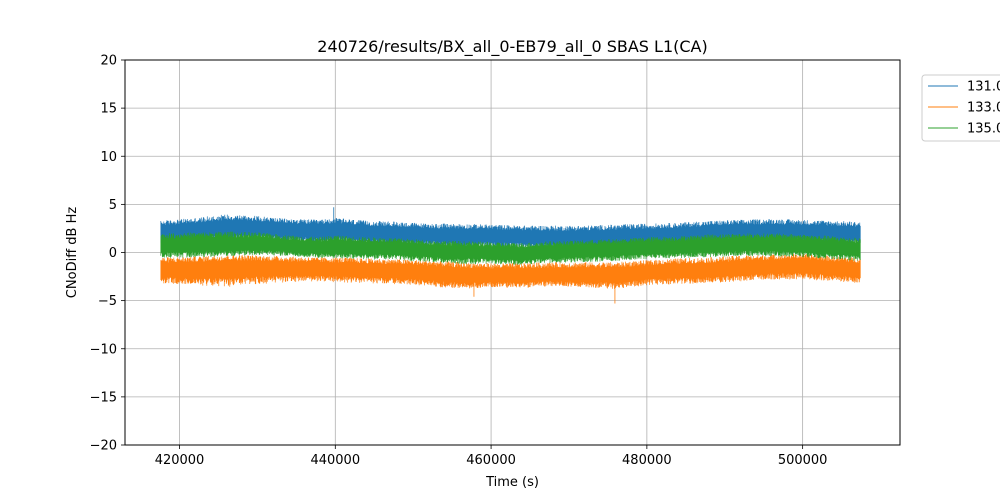 Image resolution: width=1000 pixels, height=500 pixels. What do you see at coordinates (108, 61) in the screenshot?
I see `y-tick-label: 20` at bounding box center [108, 61].